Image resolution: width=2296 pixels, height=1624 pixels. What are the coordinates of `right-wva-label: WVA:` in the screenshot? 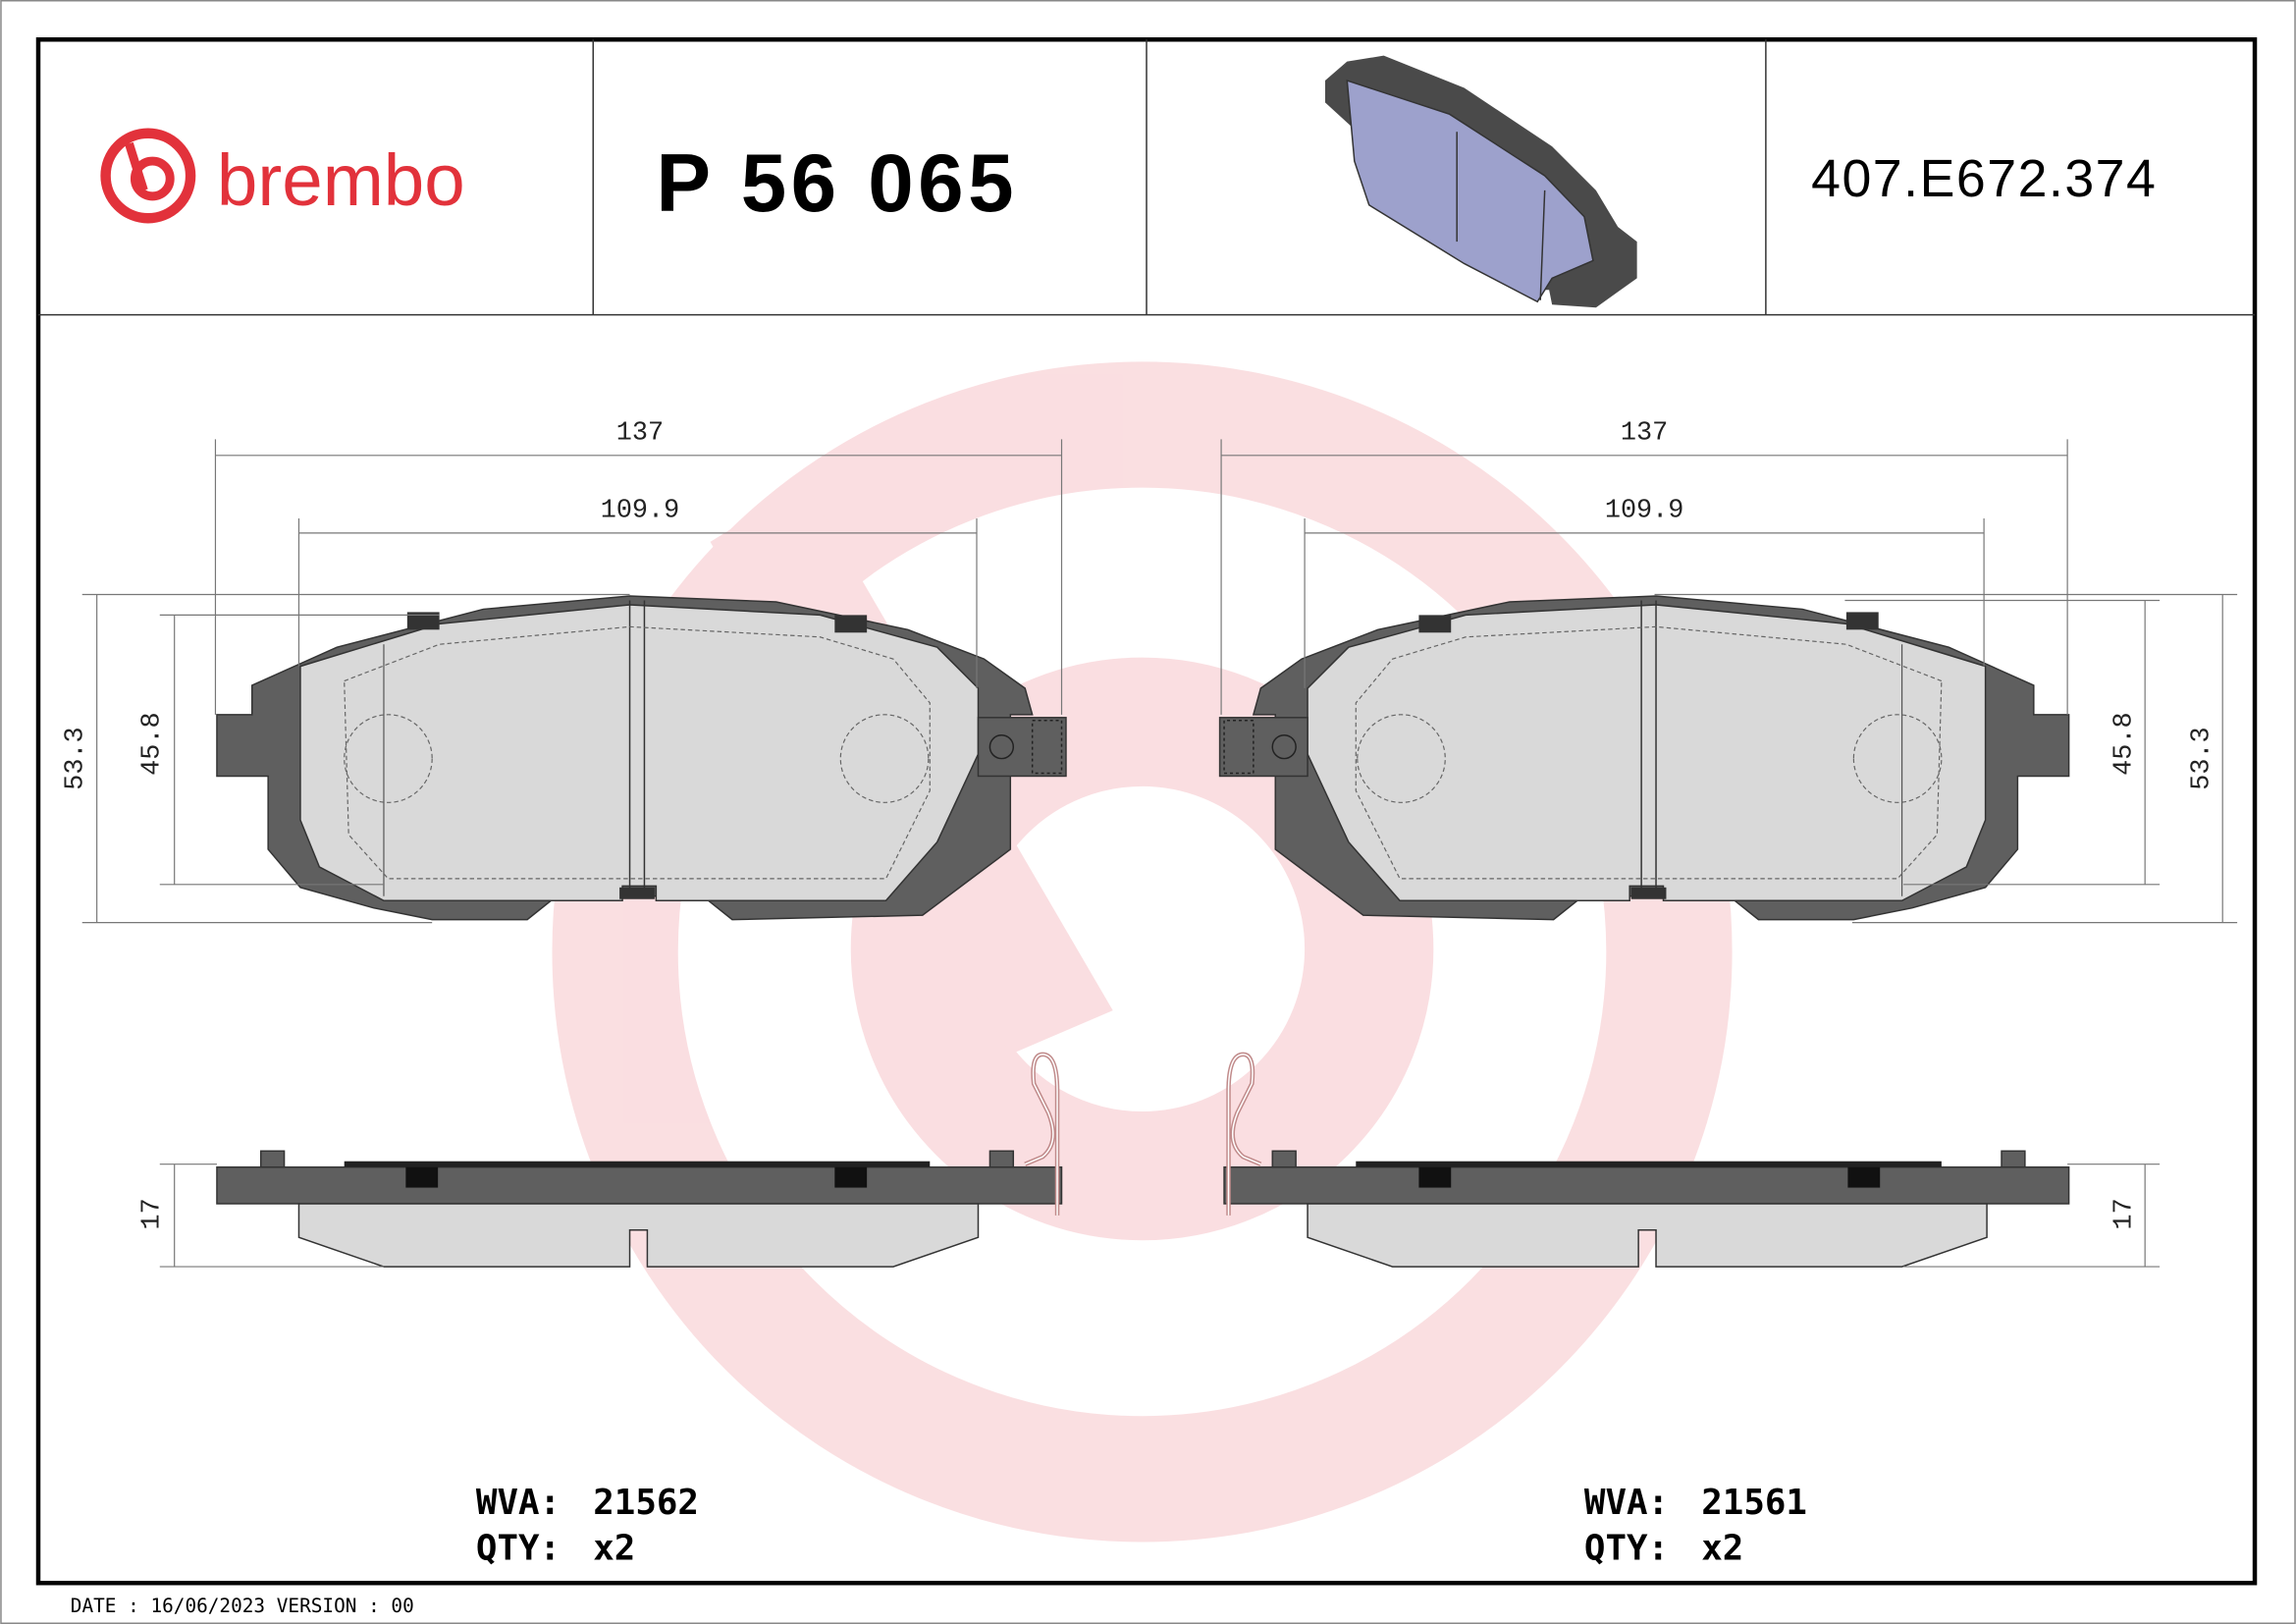 It's located at (1626, 1503).